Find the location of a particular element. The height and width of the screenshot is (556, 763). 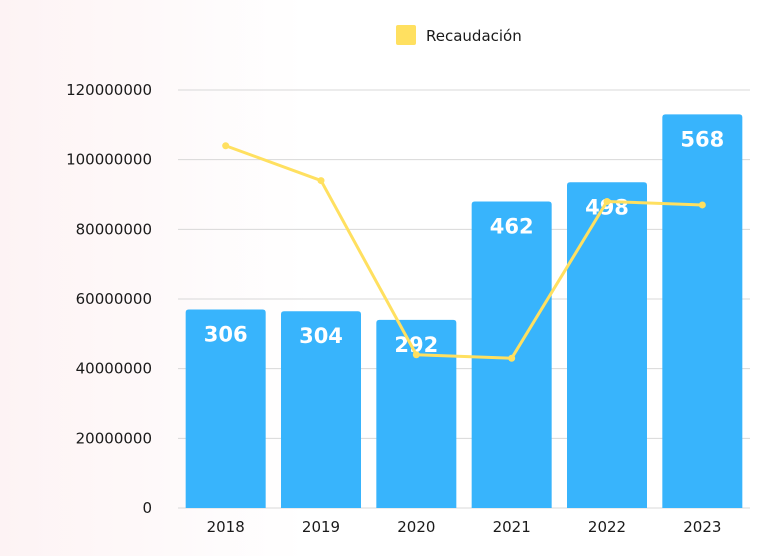

y-tick-label: 0 is located at coordinates (147, 508).